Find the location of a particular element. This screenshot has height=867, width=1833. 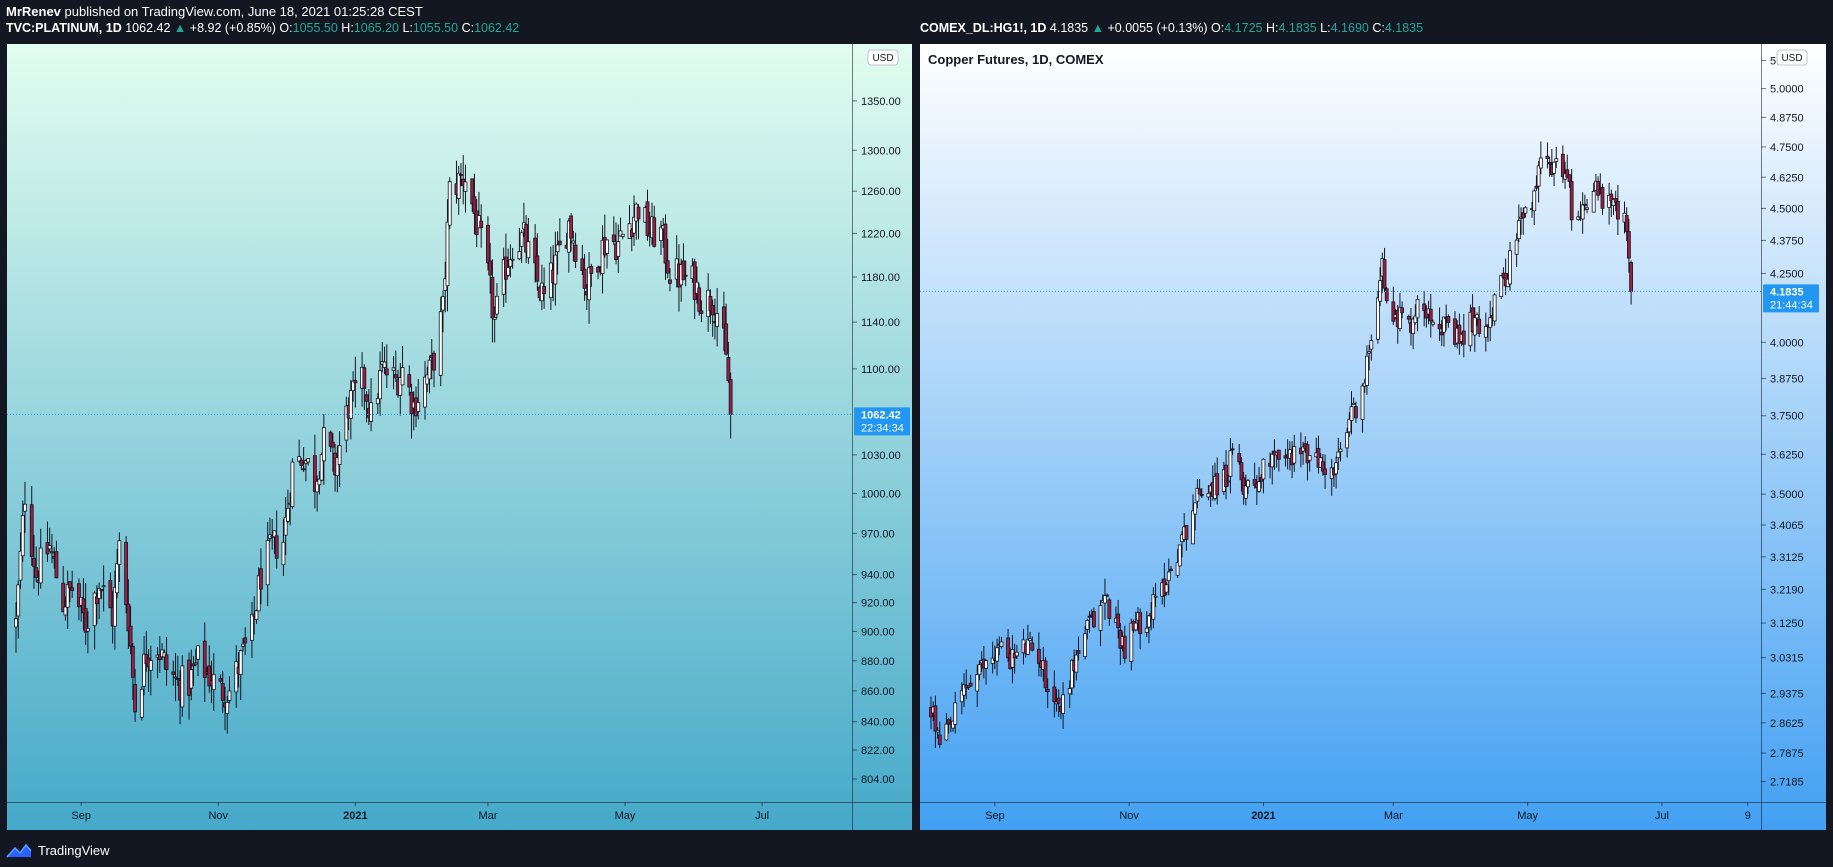

price-tick-label: 2.9375 is located at coordinates (1787, 694).